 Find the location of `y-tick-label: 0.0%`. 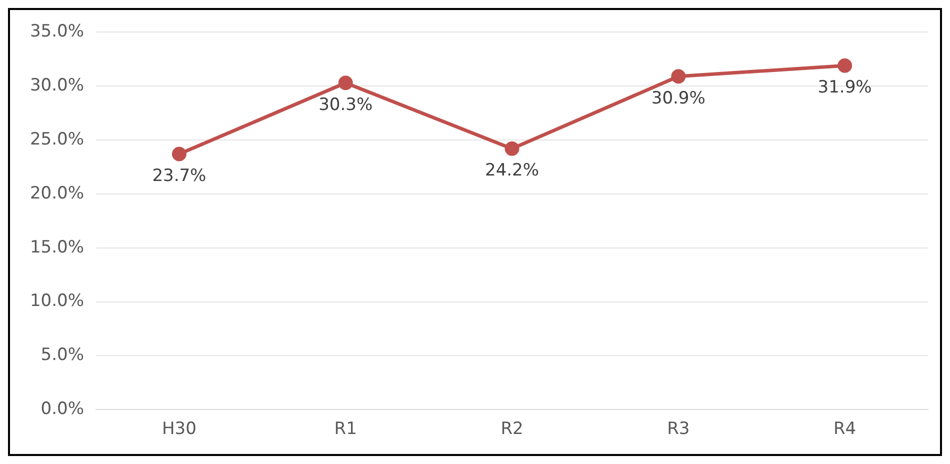

y-tick-label: 0.0% is located at coordinates (62, 409).